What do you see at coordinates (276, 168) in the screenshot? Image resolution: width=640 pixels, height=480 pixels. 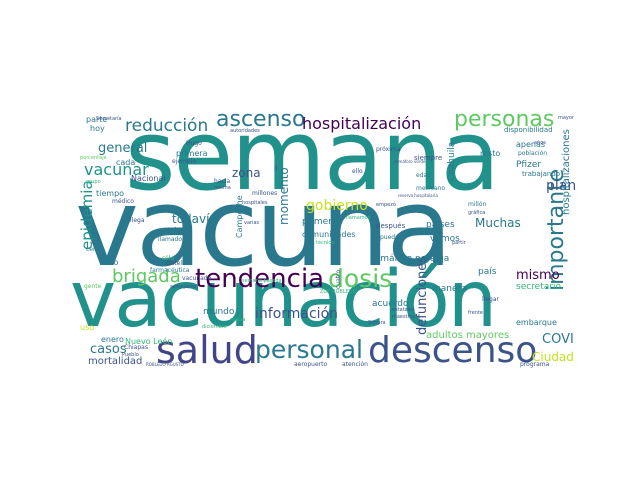 I see `word-ir: ir` at bounding box center [276, 168].